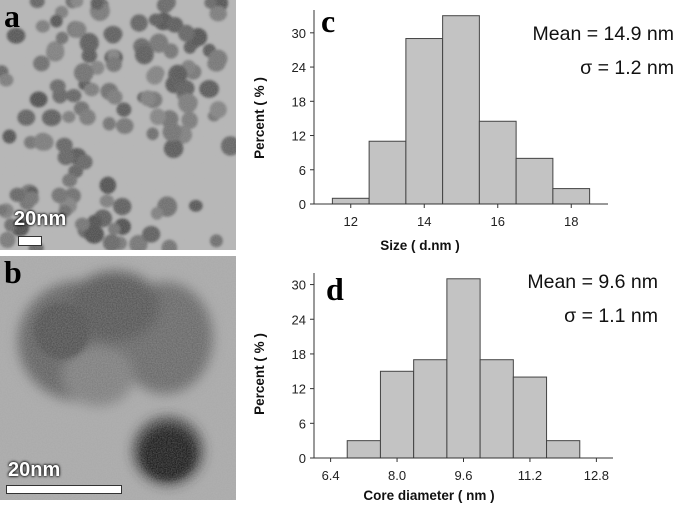 The height and width of the screenshot is (511, 685). Describe the element at coordinates (463, 475) in the screenshot. I see `x-tick-label: 9.6` at that location.